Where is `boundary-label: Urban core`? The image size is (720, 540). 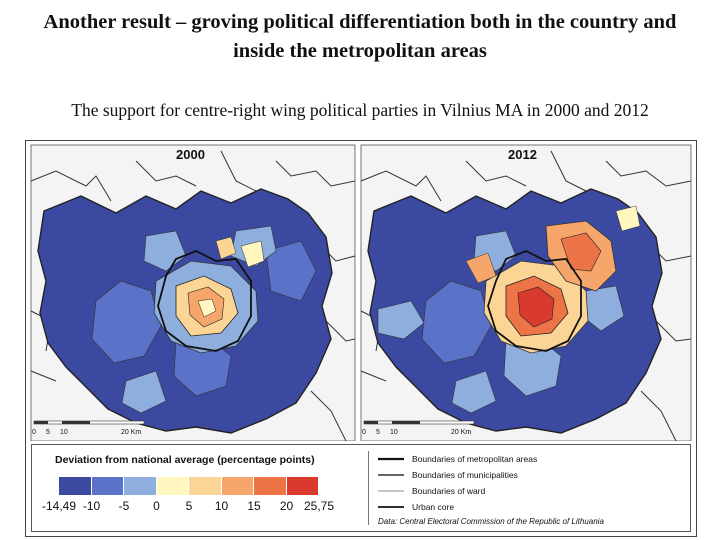 boundary-label: Urban core is located at coordinates (433, 507).